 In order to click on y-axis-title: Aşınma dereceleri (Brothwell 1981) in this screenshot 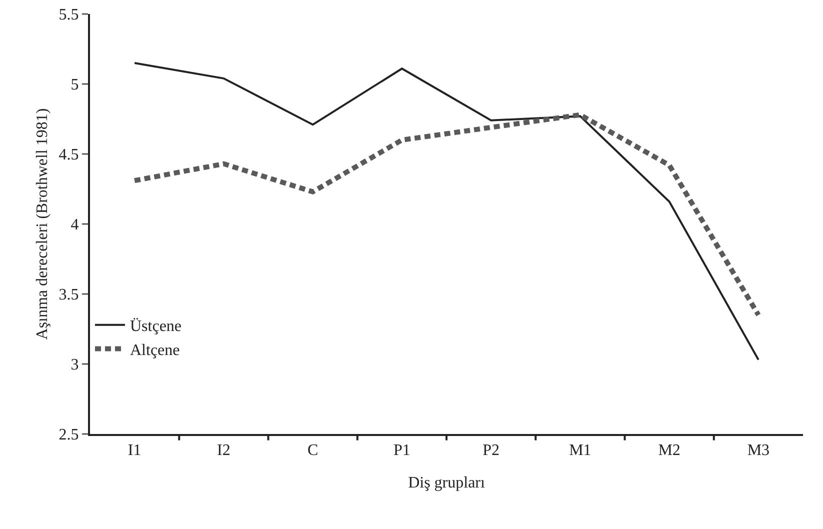, I will do `click(42, 224)`.